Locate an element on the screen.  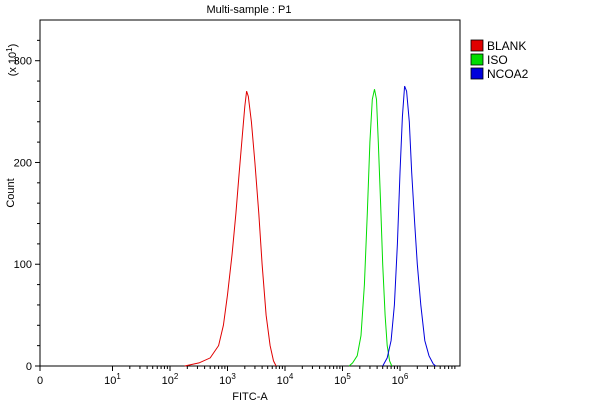
x-tick-label: 10⁵ is located at coordinates (342, 379).